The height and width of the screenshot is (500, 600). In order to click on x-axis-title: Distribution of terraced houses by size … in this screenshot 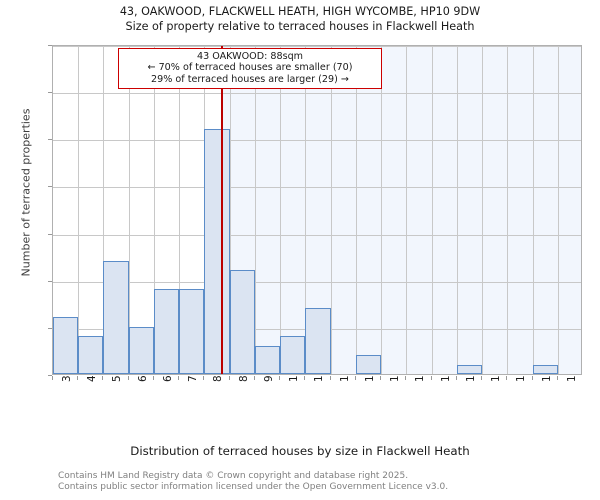, I will do `click(300, 451)`.